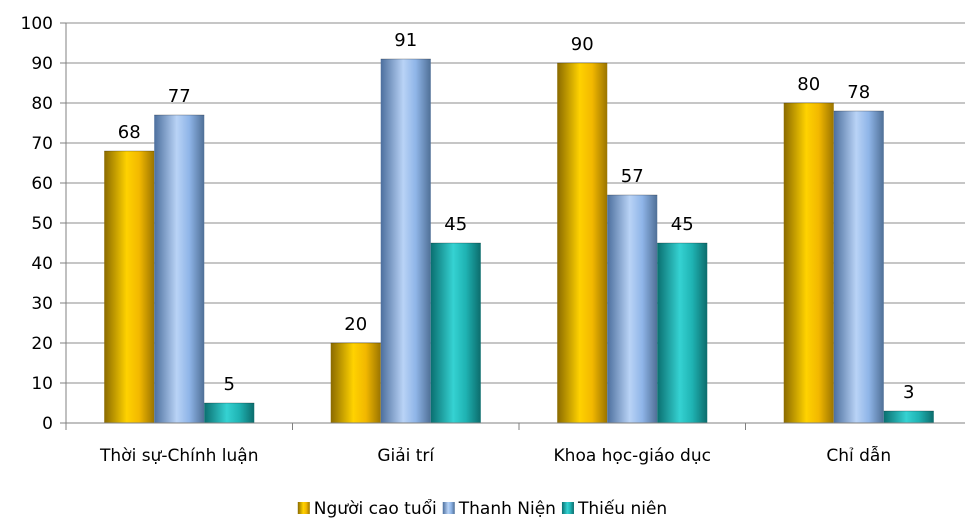 This screenshot has height=523, width=965. Describe the element at coordinates (42, 184) in the screenshot. I see `y-tick-label: 60` at that location.